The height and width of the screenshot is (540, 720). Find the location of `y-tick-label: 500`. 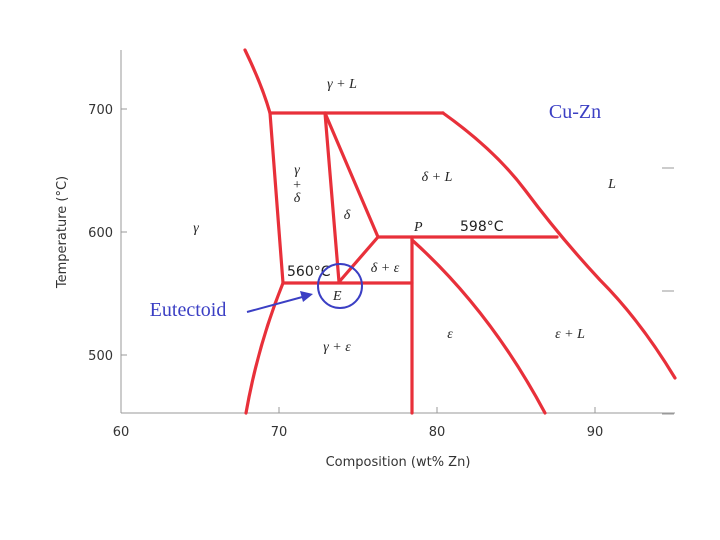

y-tick-label: 500 is located at coordinates (100, 356).